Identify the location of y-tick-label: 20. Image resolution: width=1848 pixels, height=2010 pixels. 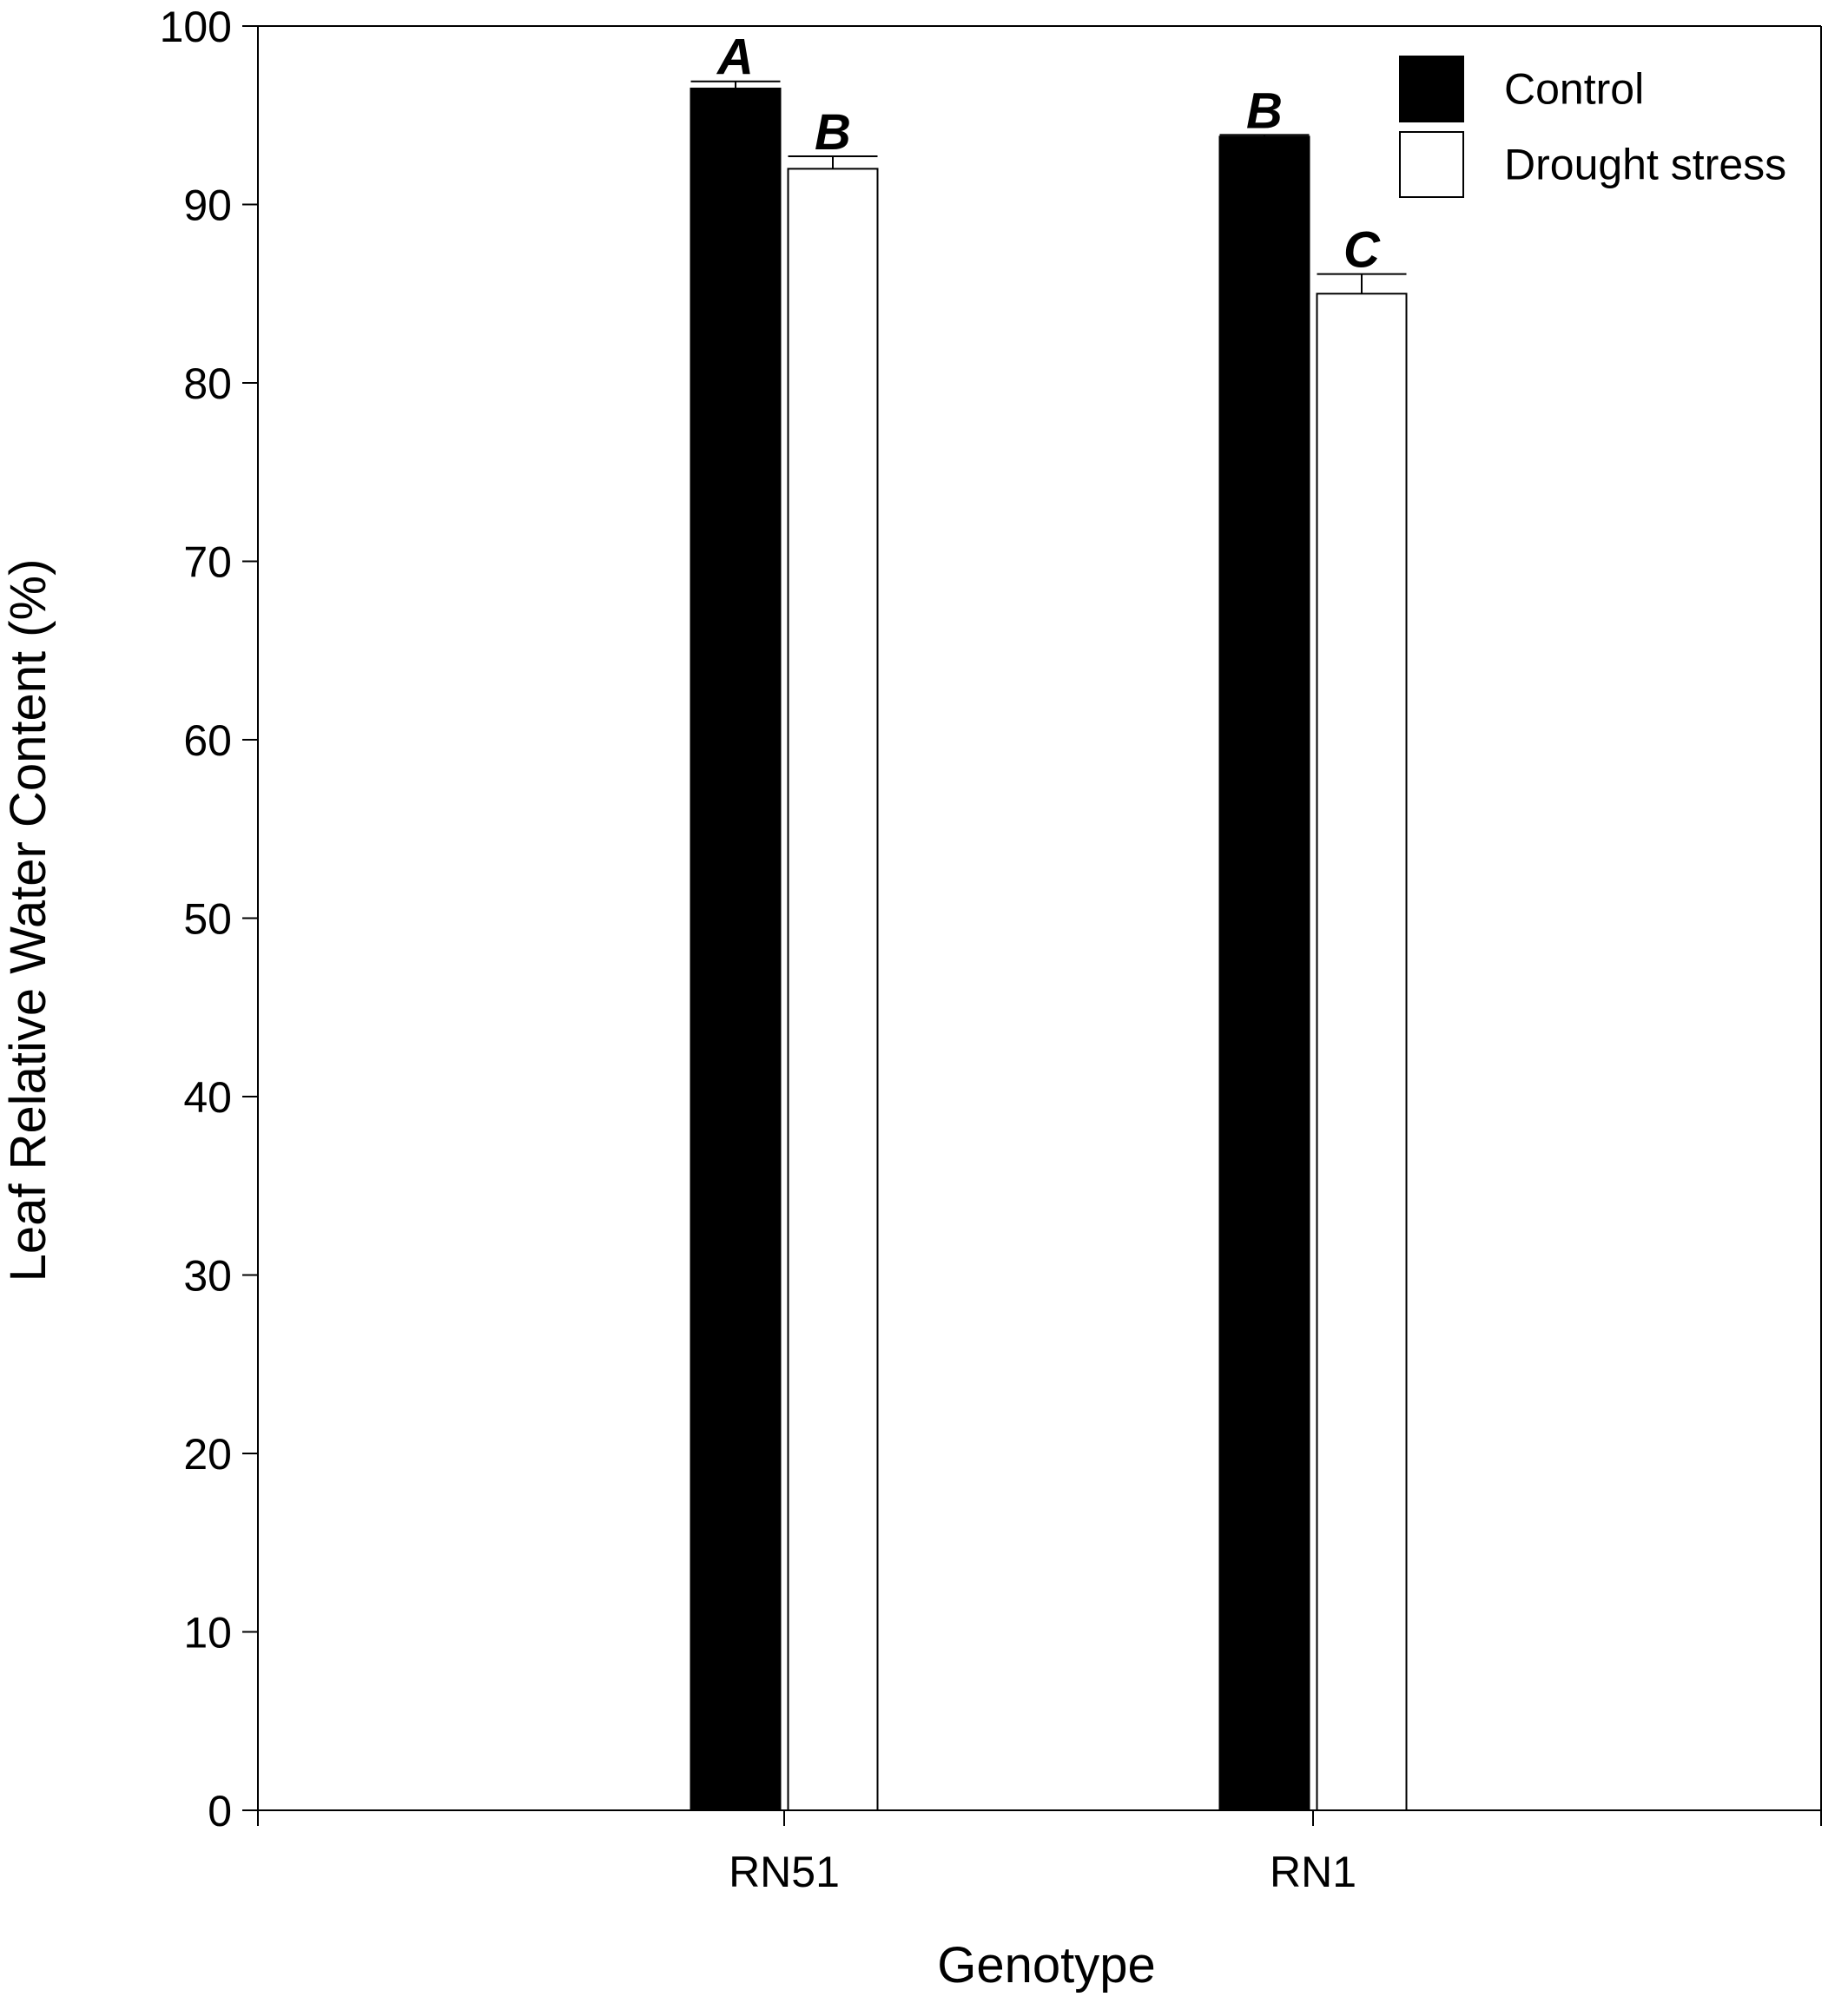
(208, 1454).